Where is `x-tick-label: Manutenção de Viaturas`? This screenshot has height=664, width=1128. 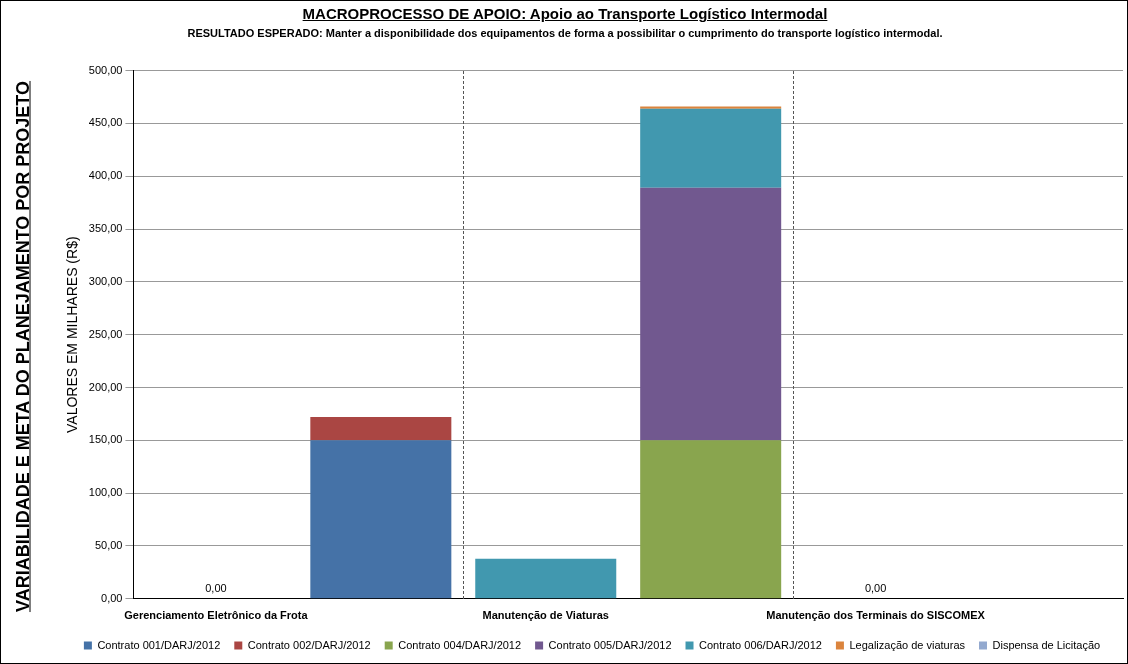 x-tick-label: Manutenção de Viaturas is located at coordinates (545, 615).